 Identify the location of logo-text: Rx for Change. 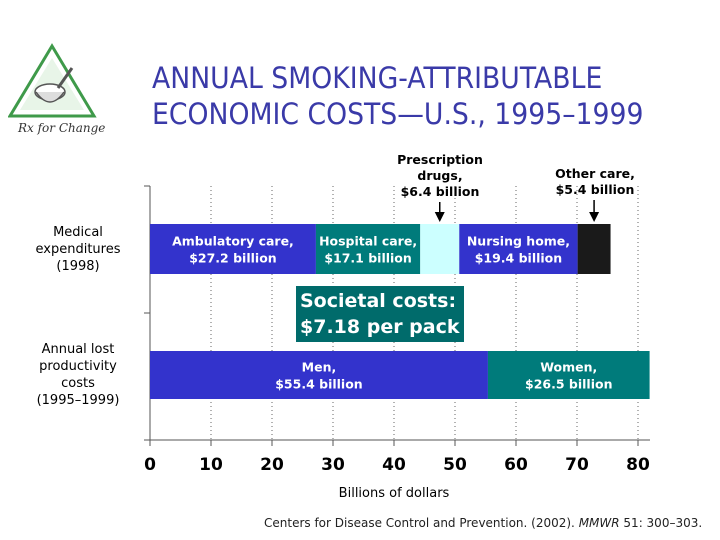
(61, 128).